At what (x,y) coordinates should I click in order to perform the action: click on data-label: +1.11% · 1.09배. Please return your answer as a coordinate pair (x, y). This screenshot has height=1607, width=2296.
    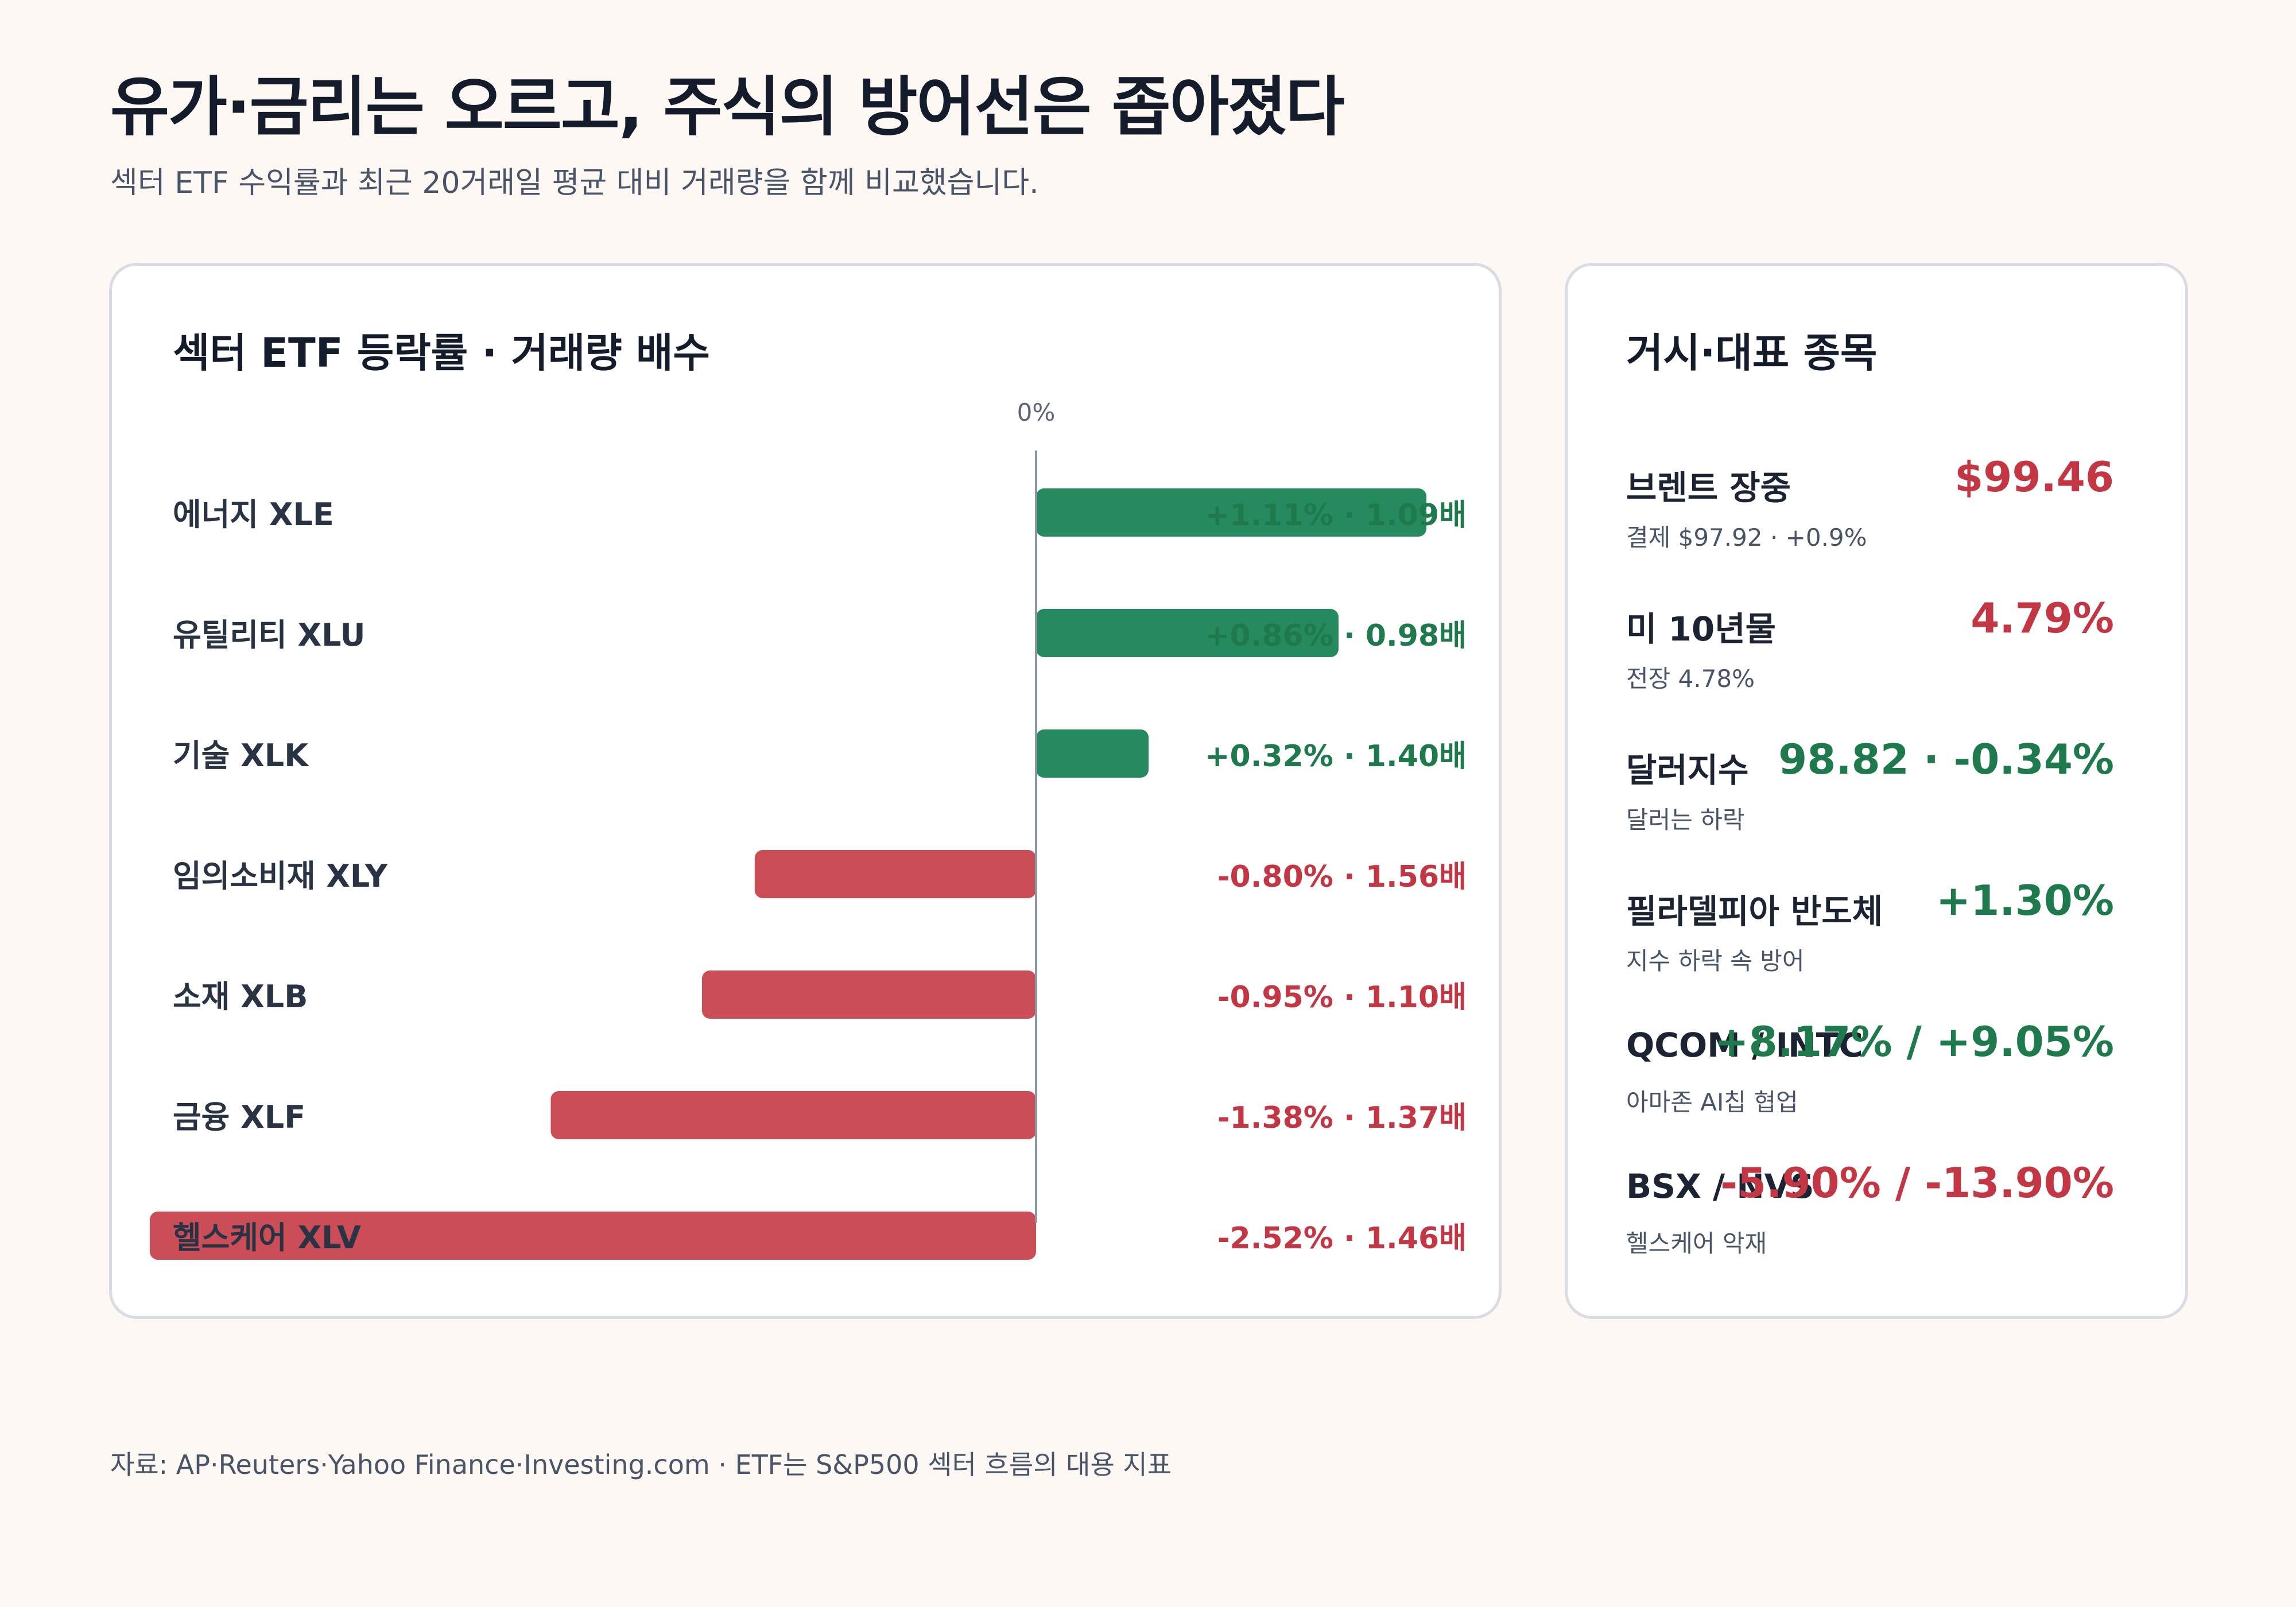
    Looking at the image, I should click on (1336, 515).